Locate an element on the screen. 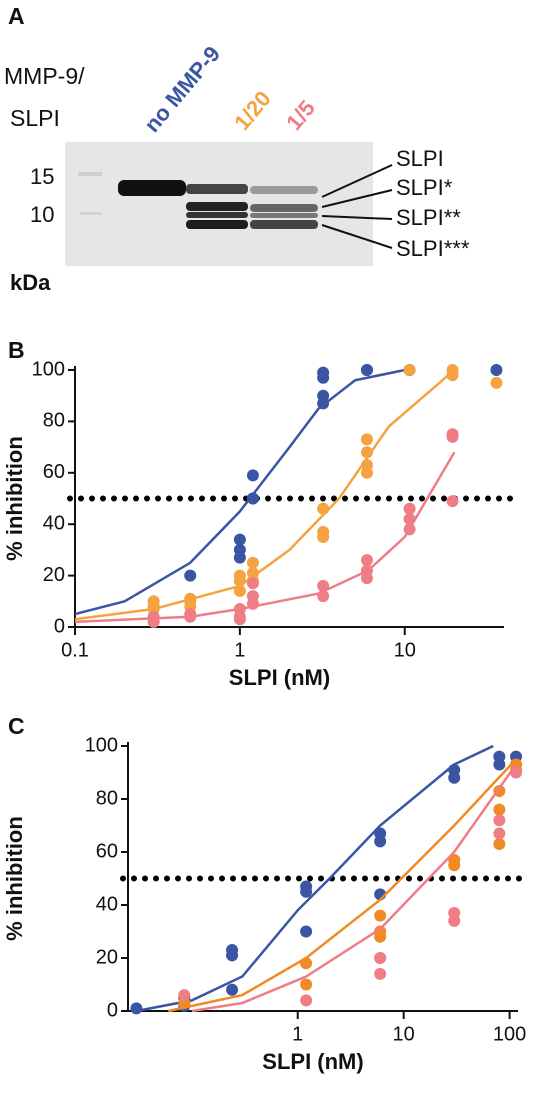 This screenshot has height=1094, width=533. y-axis-title: % inhibition is located at coordinates (14, 878).